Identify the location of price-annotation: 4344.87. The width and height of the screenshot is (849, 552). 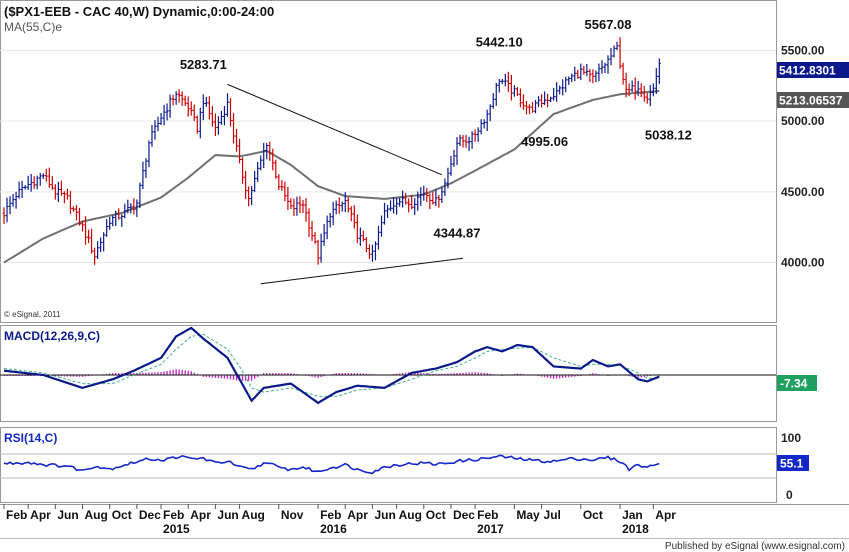
(457, 233).